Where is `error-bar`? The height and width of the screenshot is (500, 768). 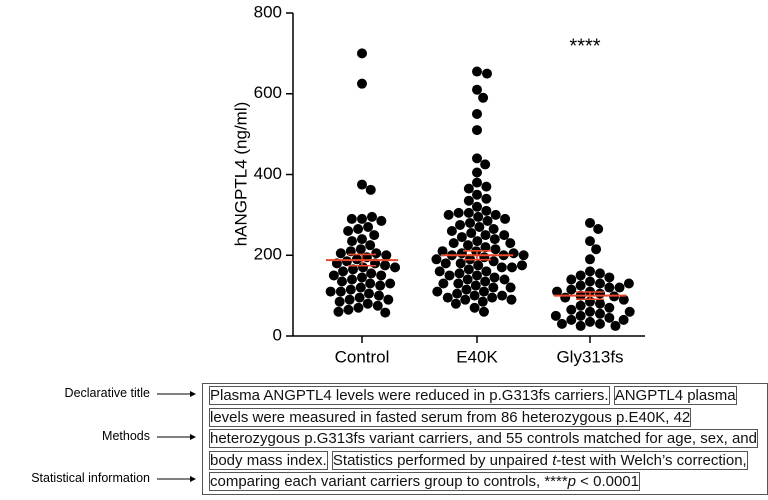
error-bar is located at coordinates (477, 255).